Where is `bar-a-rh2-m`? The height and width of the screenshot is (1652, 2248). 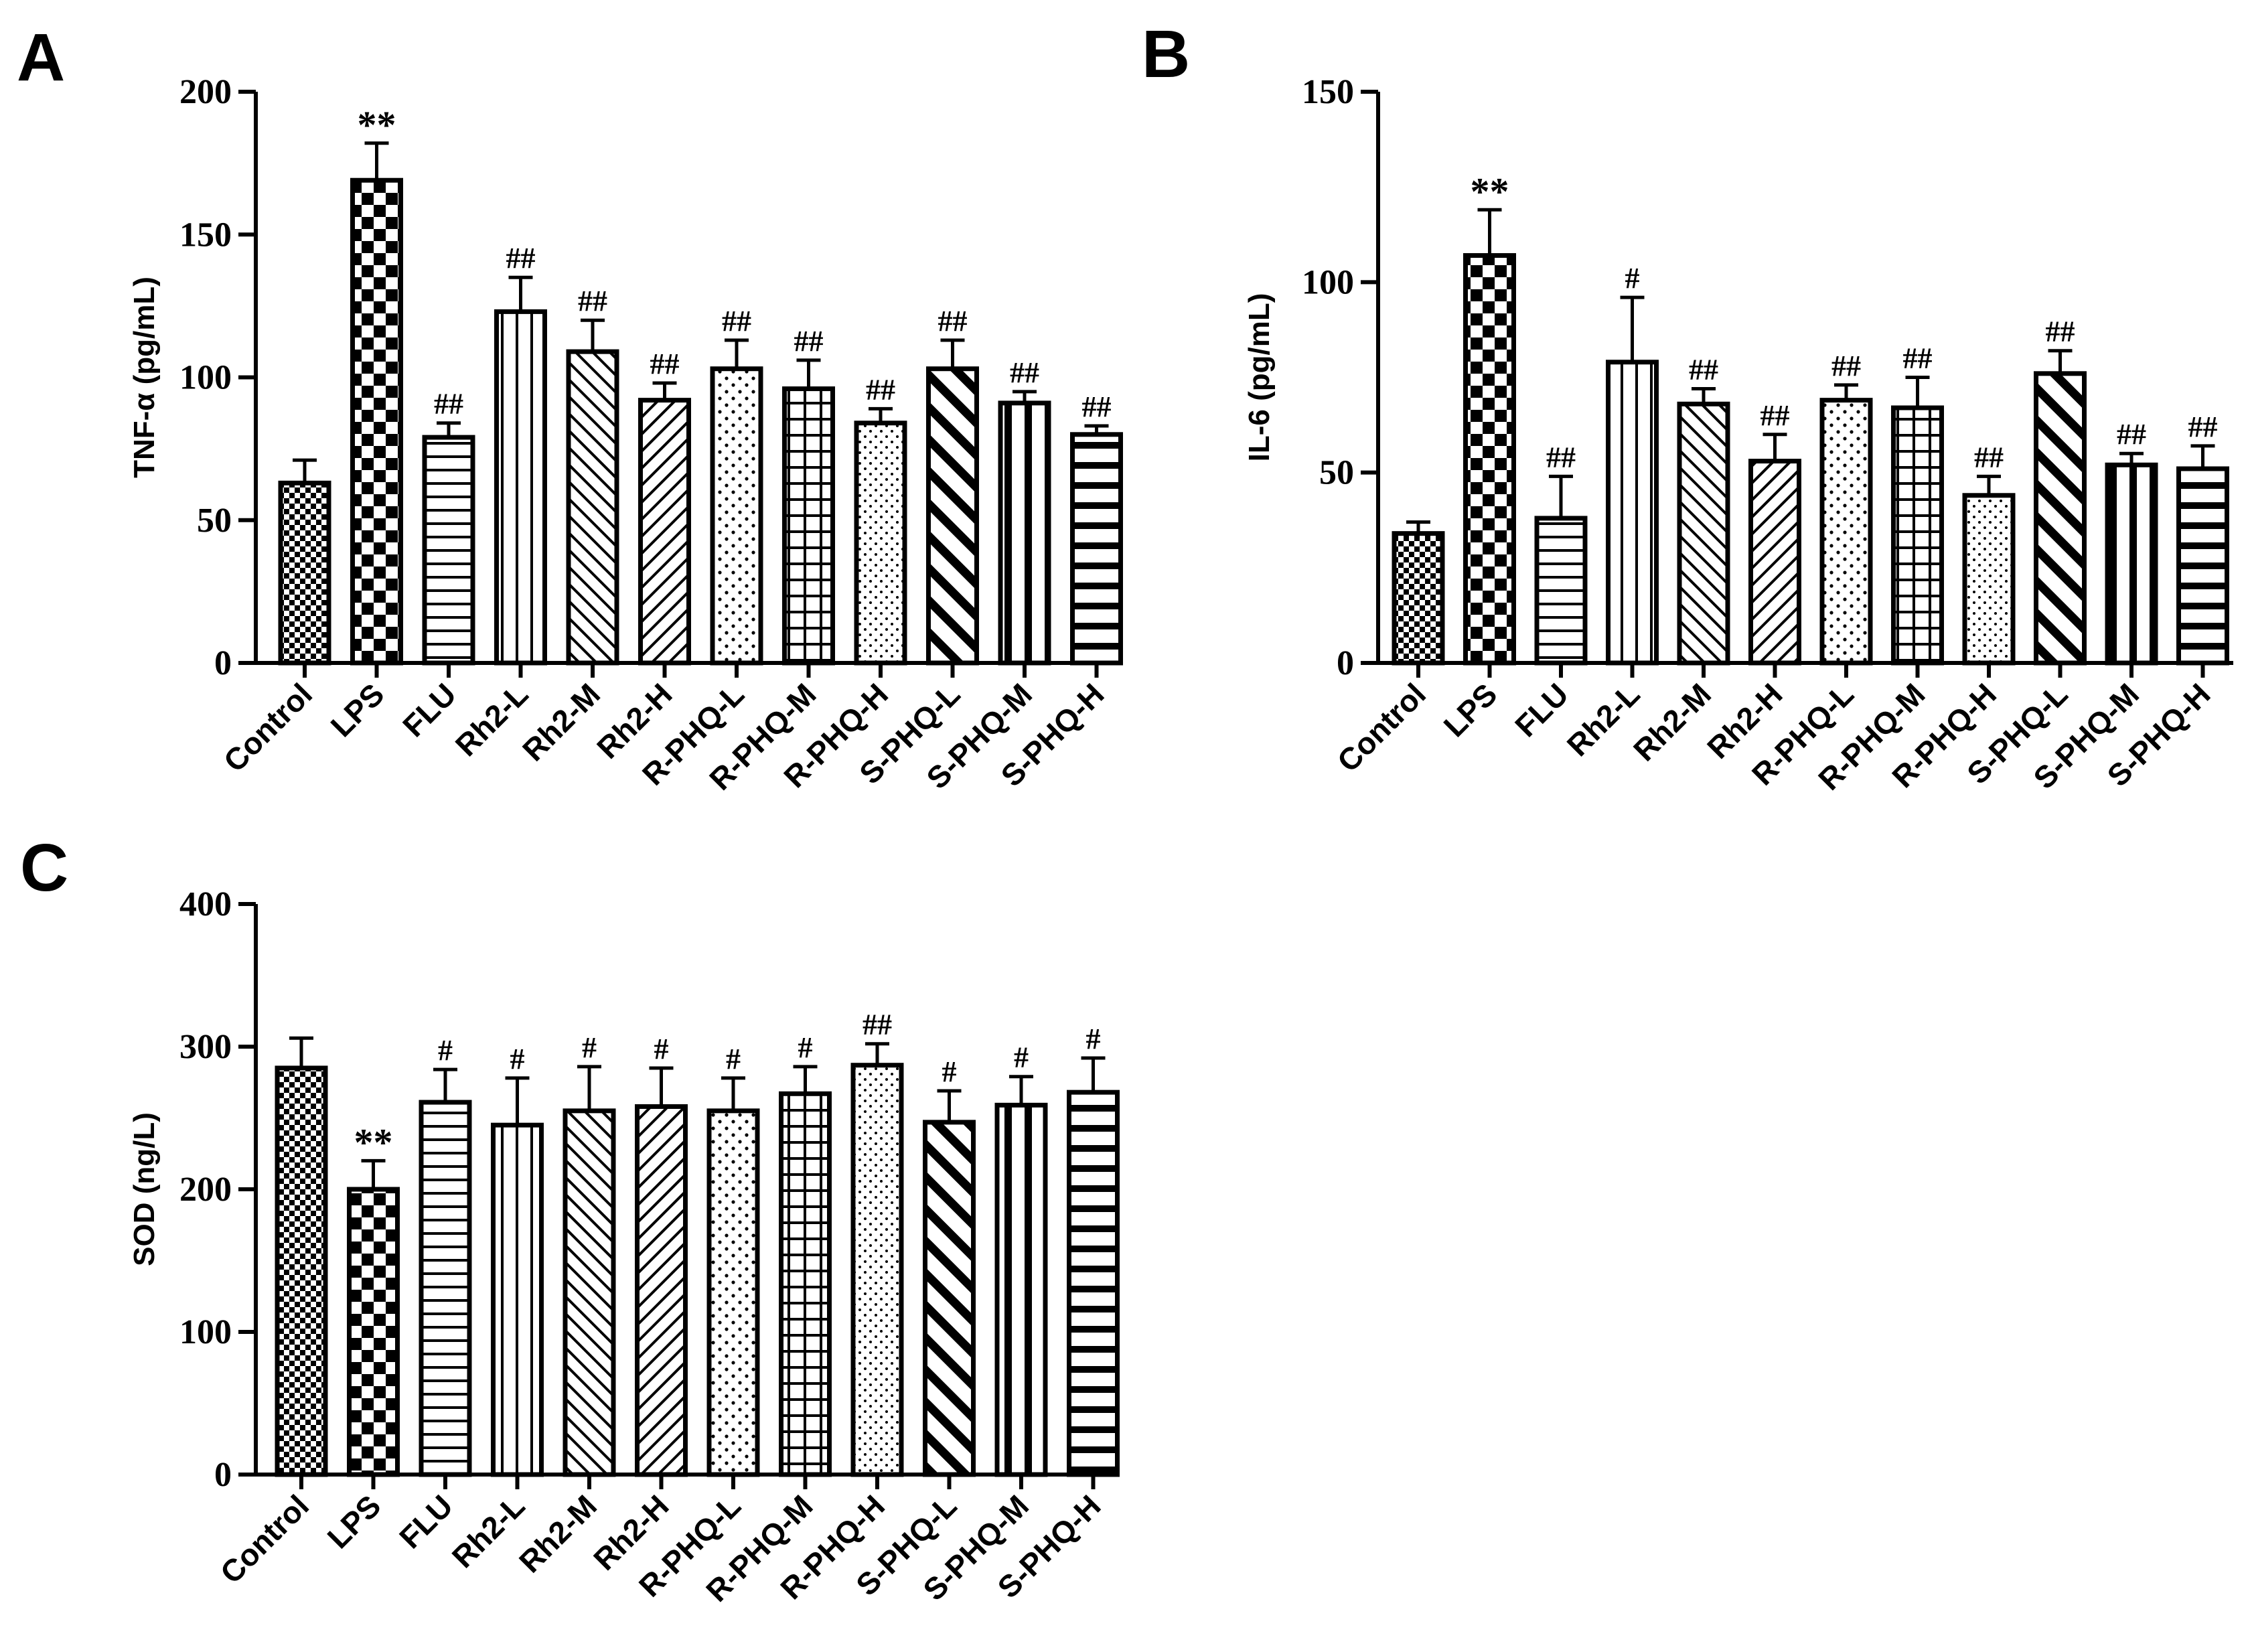 bar-a-rh2-m is located at coordinates (593, 507).